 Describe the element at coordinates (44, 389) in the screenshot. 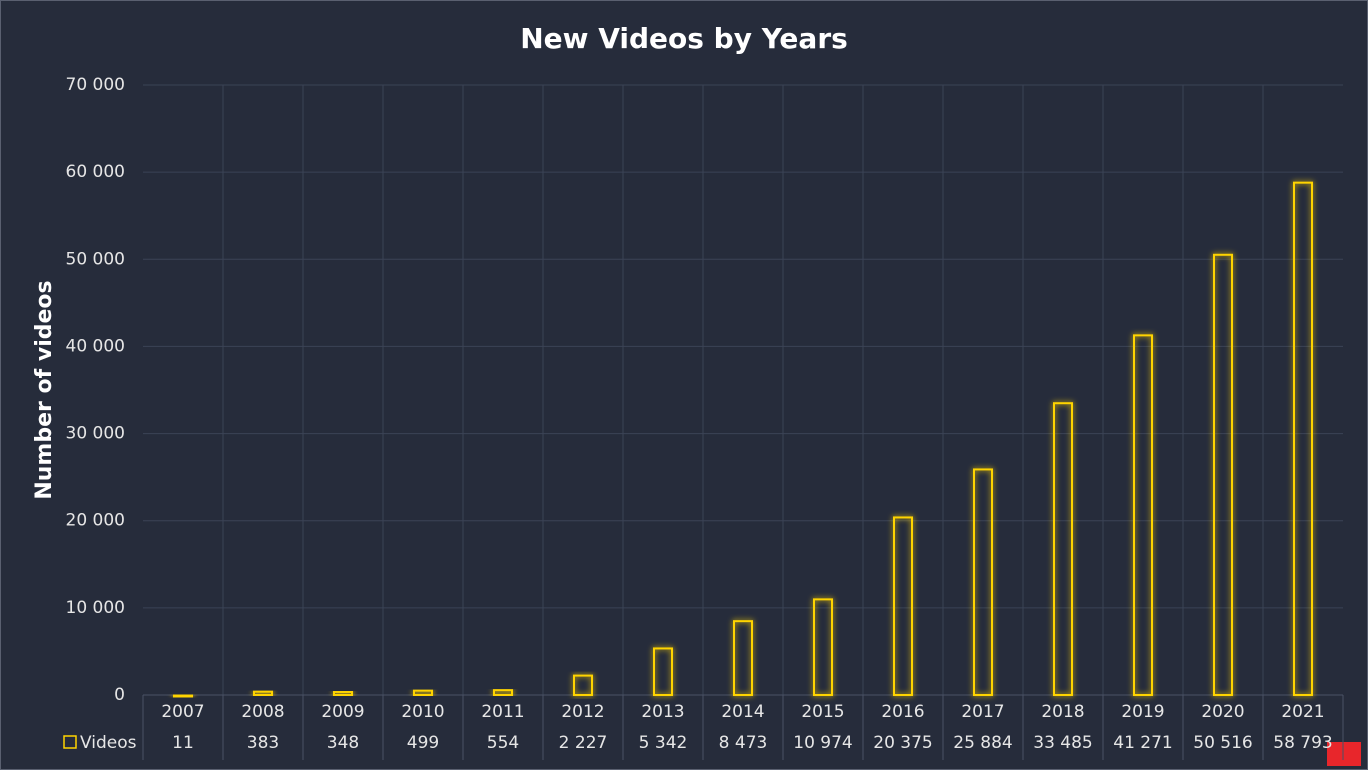

I see `y-axis-label: Number of videos` at that location.